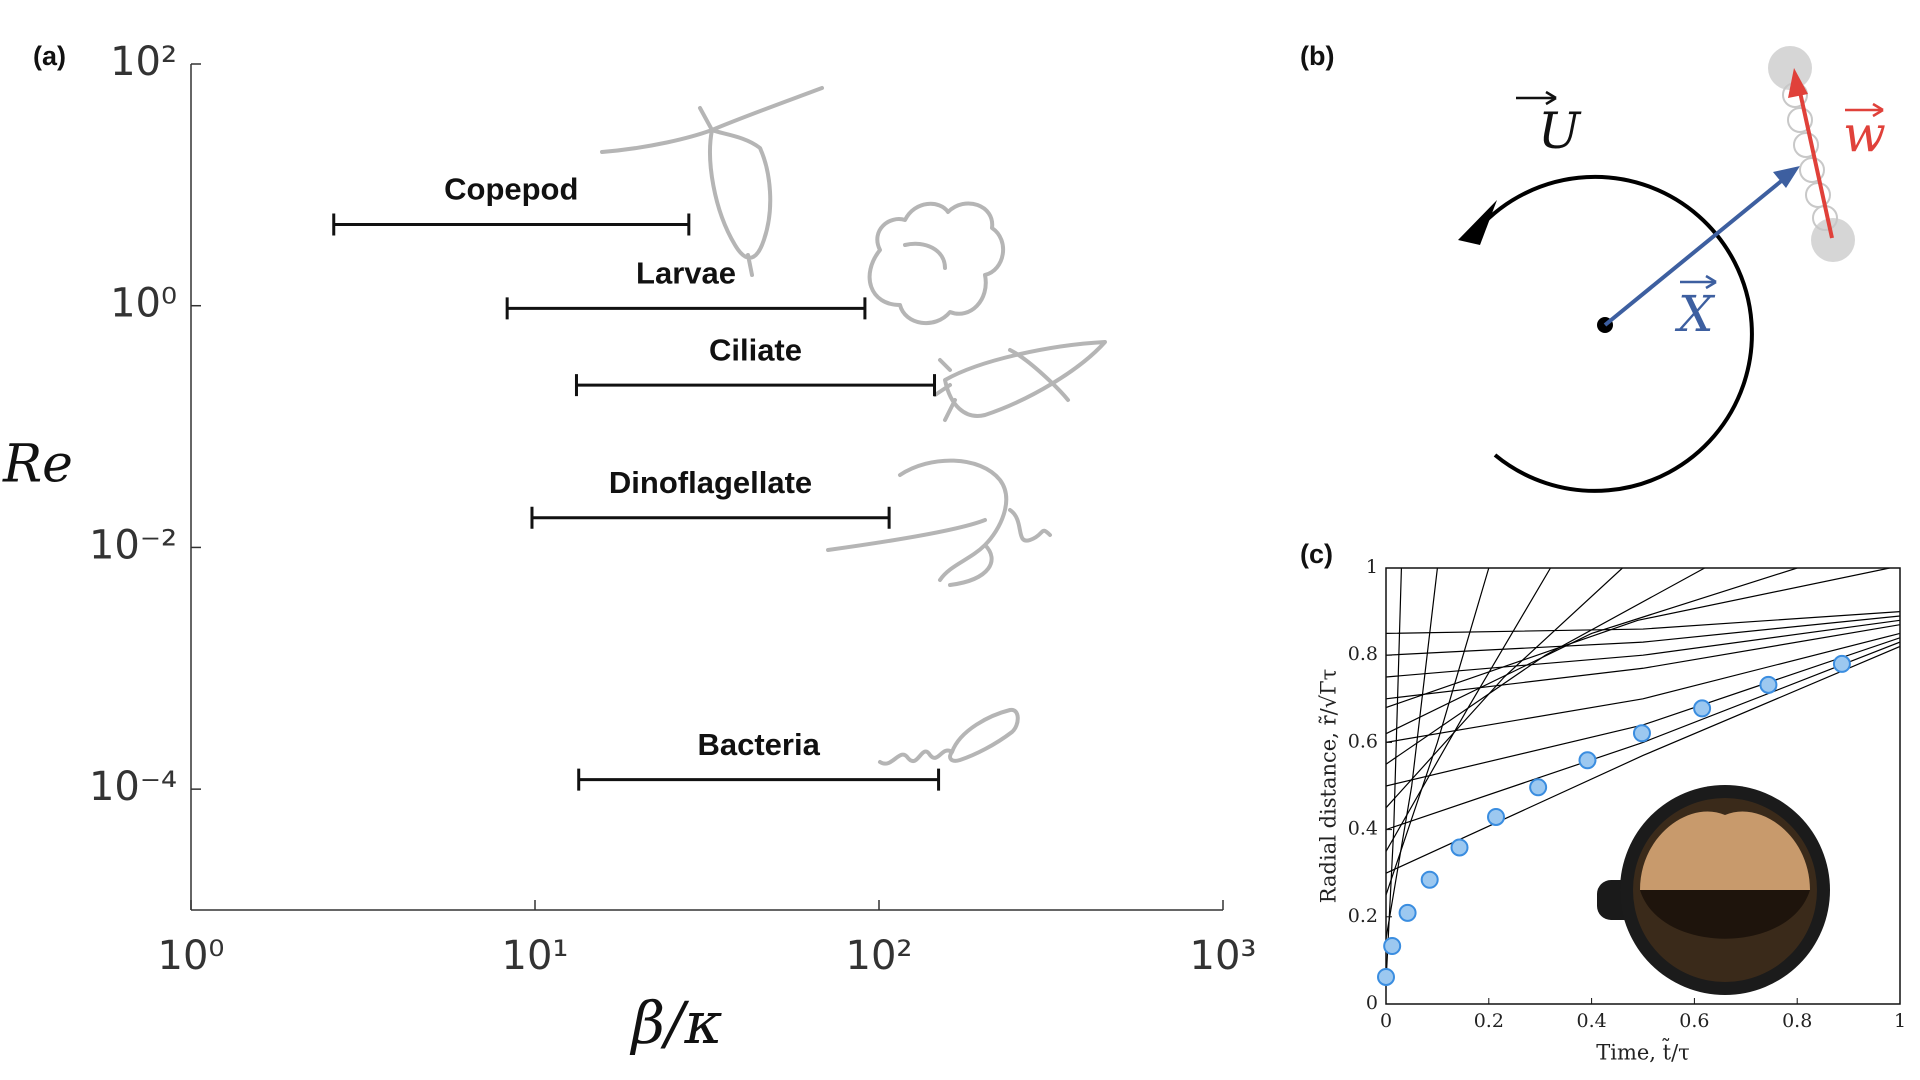 This screenshot has height=1080, width=1920. What do you see at coordinates (686, 273) in the screenshot?
I see `range-label: Larvae` at bounding box center [686, 273].